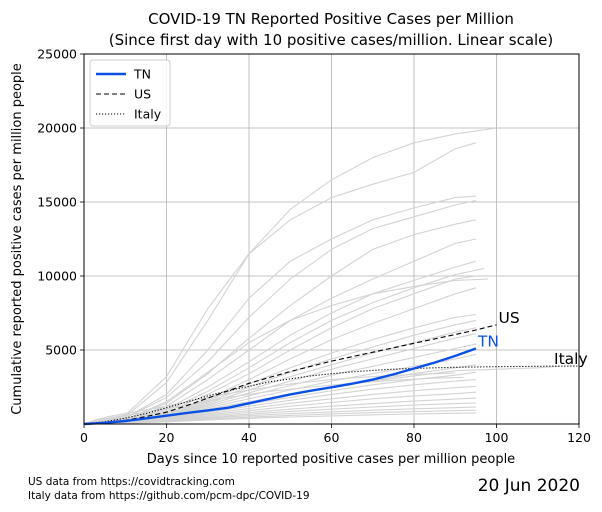 The width and height of the screenshot is (602, 512). What do you see at coordinates (571, 359) in the screenshot?
I see `end-label-italy: Italy` at bounding box center [571, 359].